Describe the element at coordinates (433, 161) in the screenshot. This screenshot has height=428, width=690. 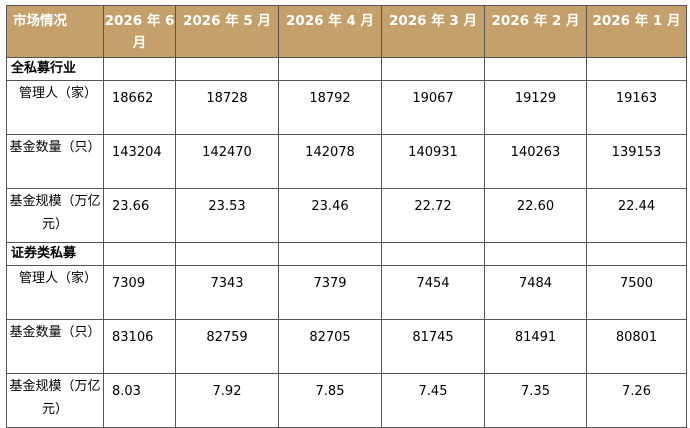
I see `value-cell: 140931` at that location.